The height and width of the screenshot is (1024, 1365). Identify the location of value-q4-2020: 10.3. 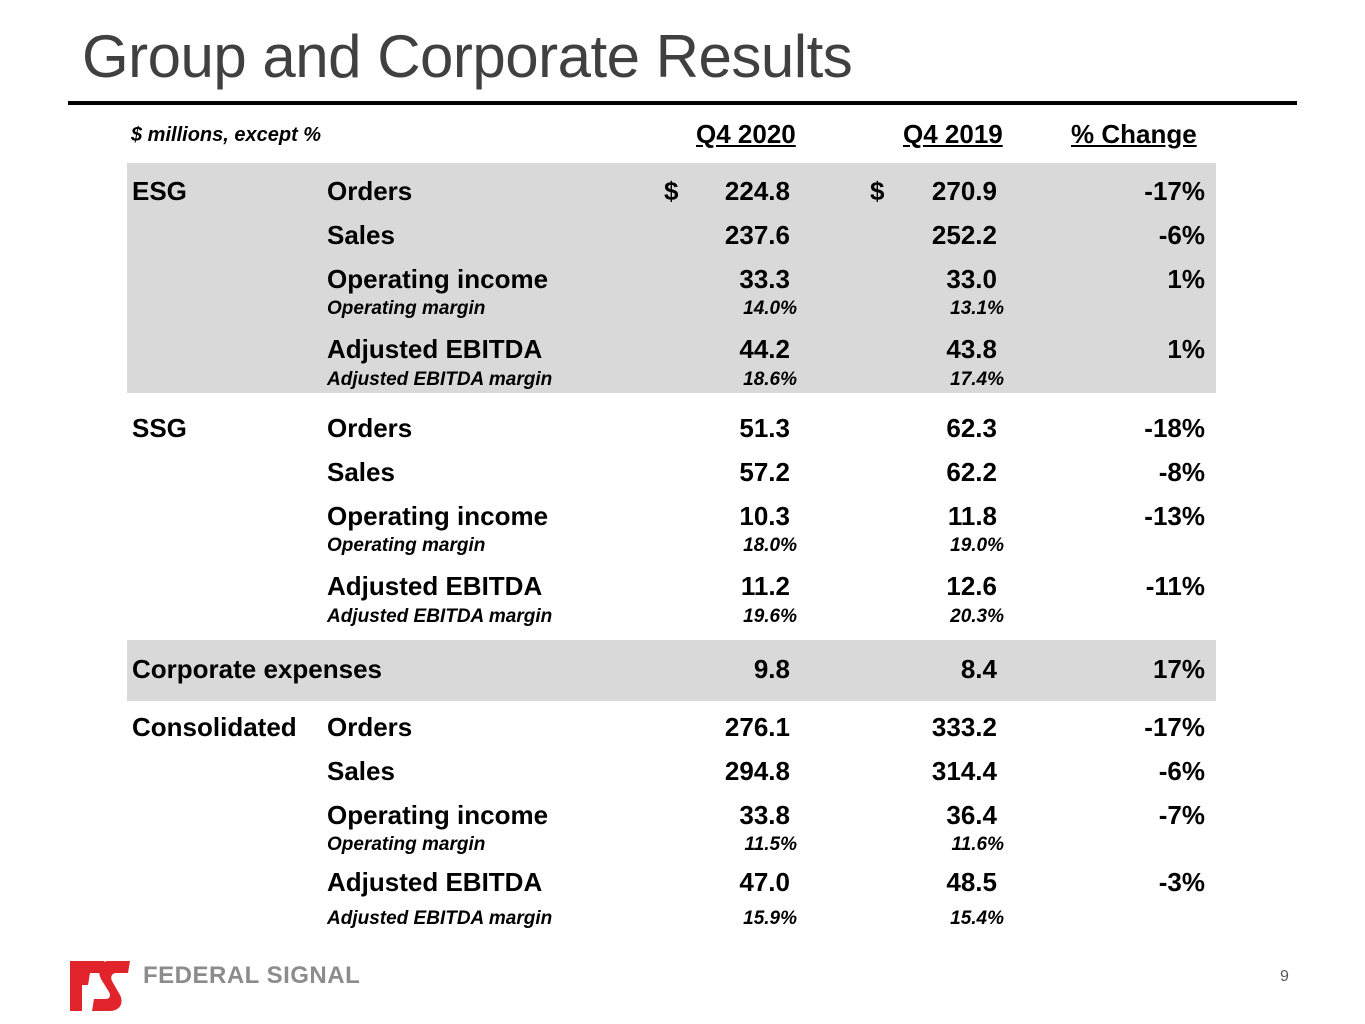
(764, 516).